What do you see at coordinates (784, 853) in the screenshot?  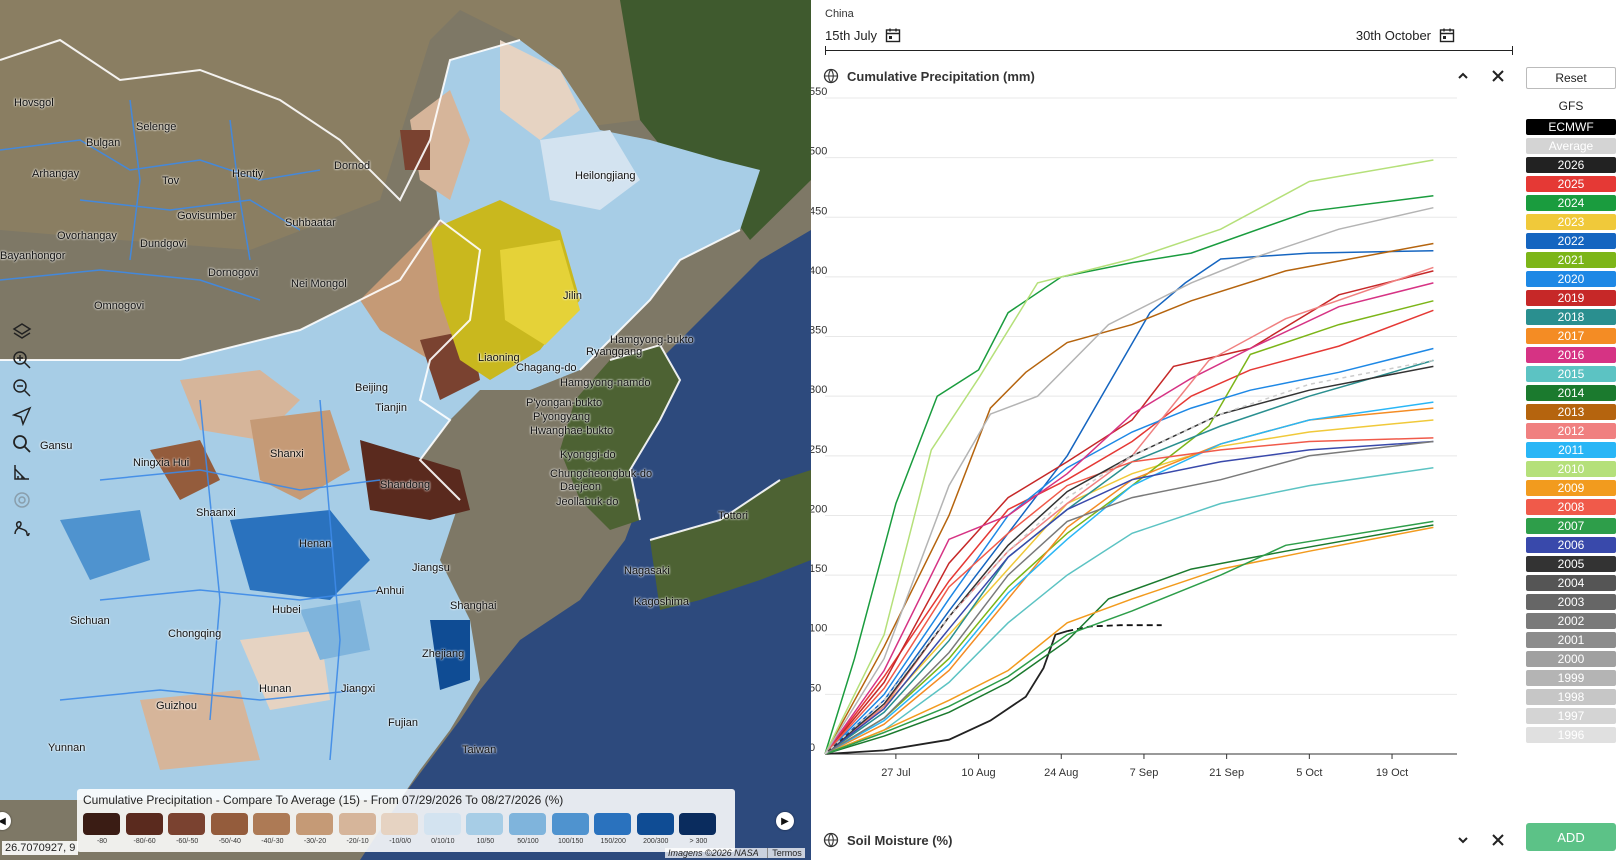 I see `terms-link: Termos` at bounding box center [784, 853].